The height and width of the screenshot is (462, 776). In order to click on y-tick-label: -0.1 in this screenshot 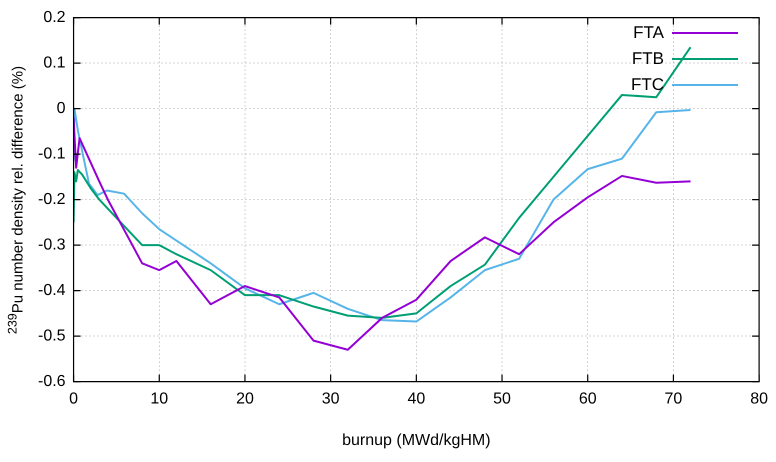, I will do `click(52, 154)`.